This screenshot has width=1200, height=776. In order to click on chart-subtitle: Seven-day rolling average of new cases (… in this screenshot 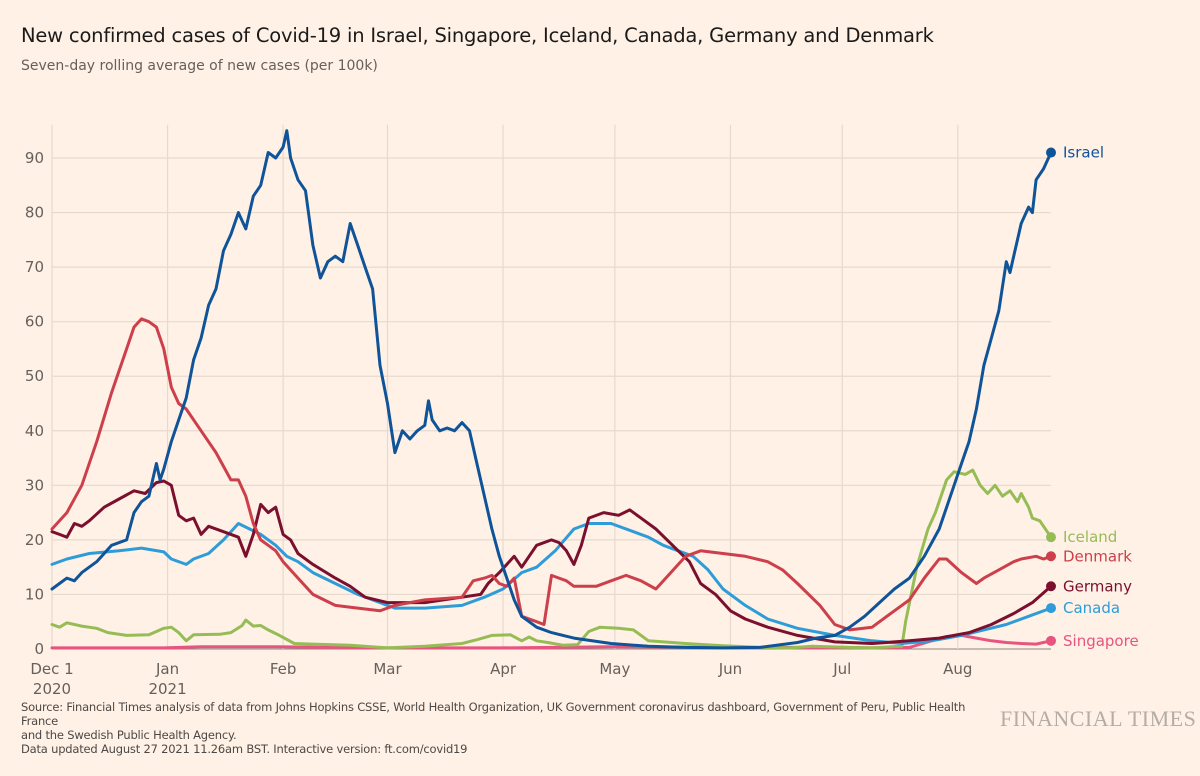, I will do `click(199, 66)`.